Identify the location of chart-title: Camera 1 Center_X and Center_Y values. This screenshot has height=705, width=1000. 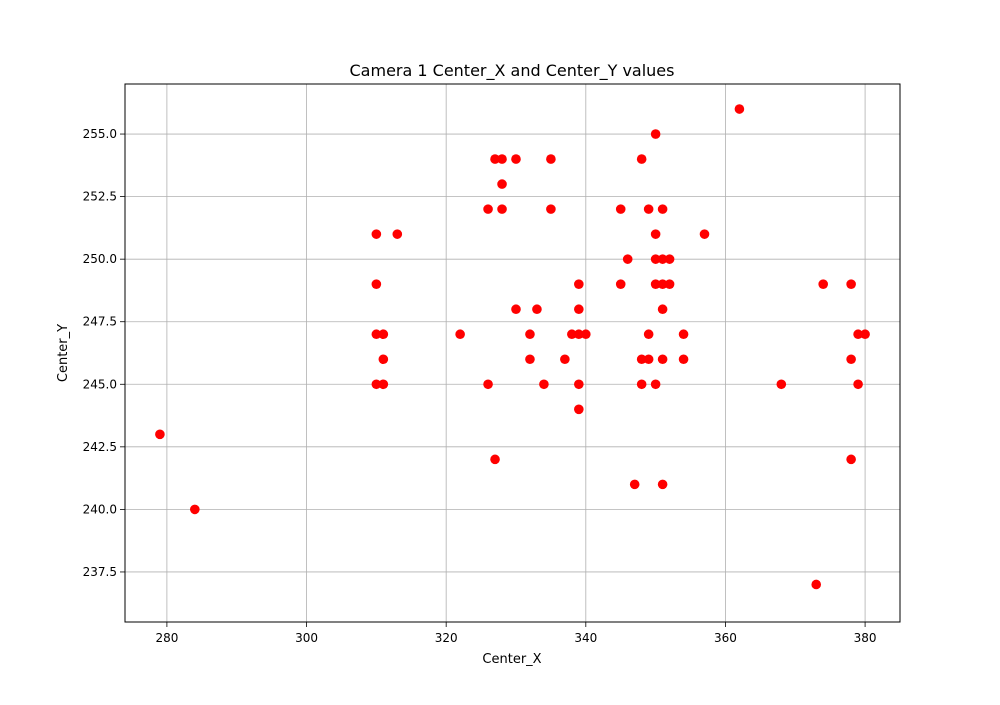
(512, 71).